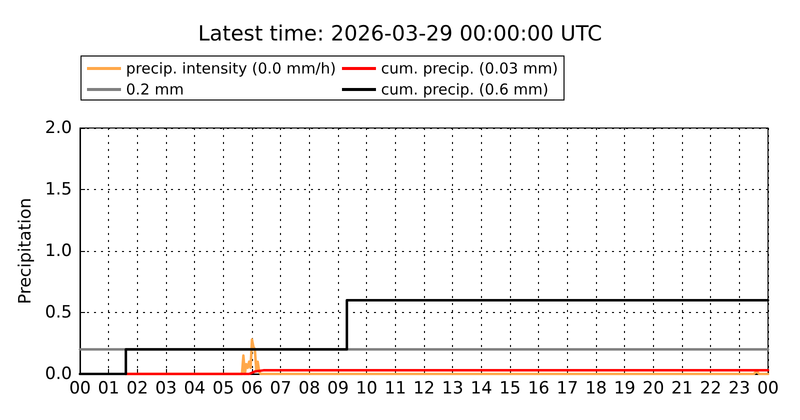  Describe the element at coordinates (58, 128) in the screenshot. I see `y-tick-label: 2.0` at that location.